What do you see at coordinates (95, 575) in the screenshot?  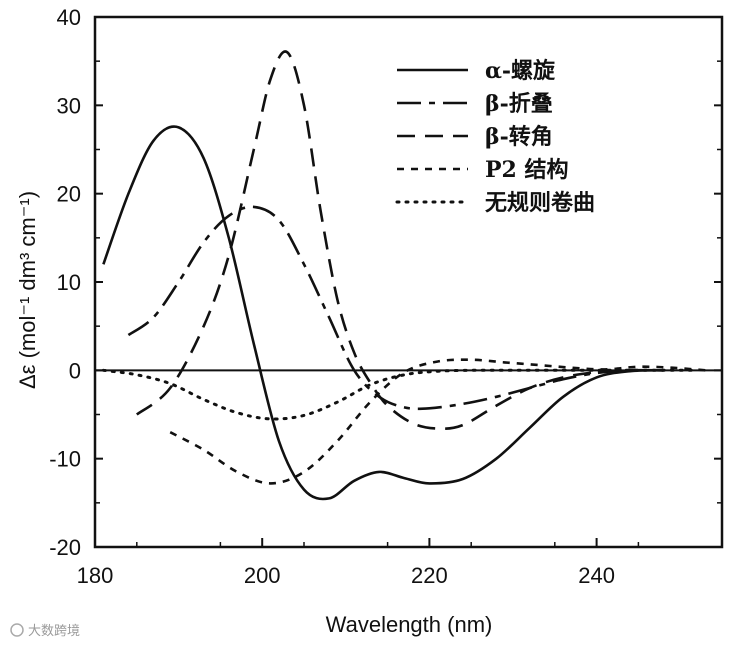 I see `x-tick-label: 180` at bounding box center [95, 575].